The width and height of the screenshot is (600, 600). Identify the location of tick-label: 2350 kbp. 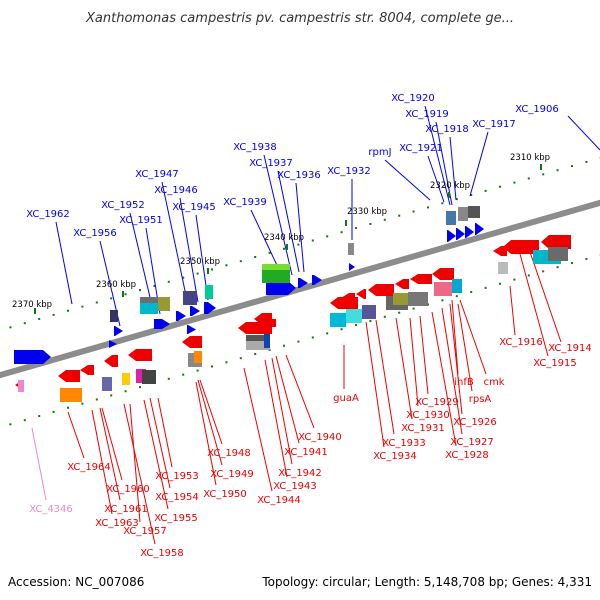
(200, 262).